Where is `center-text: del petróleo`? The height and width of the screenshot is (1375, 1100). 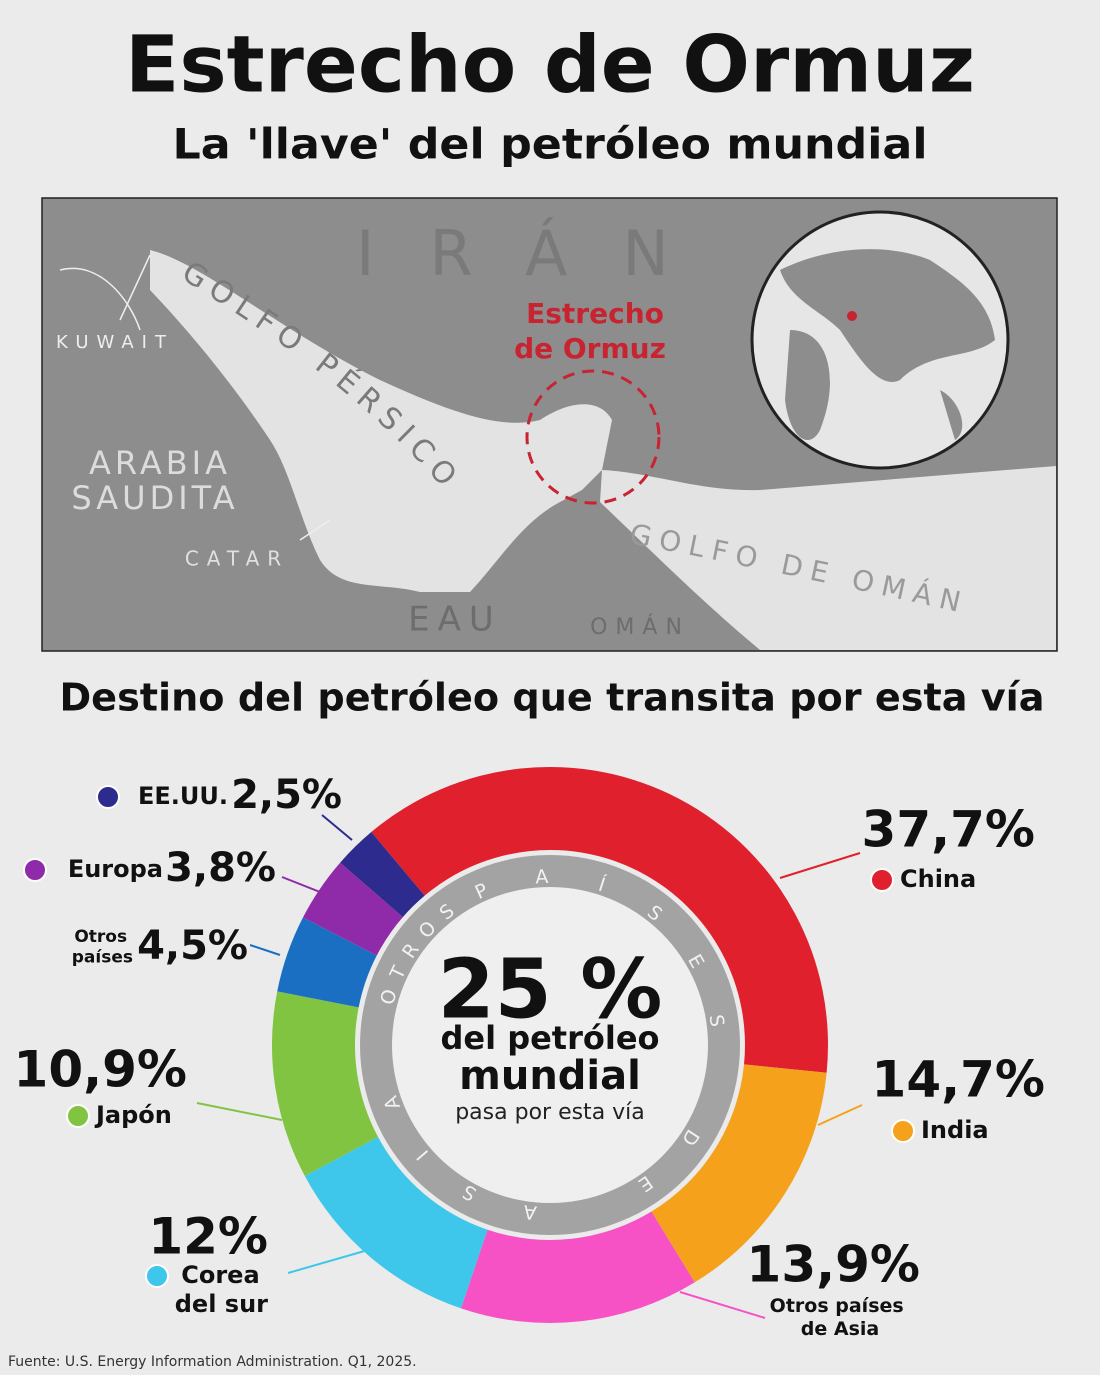 center-text: del petróleo is located at coordinates (549, 1038).